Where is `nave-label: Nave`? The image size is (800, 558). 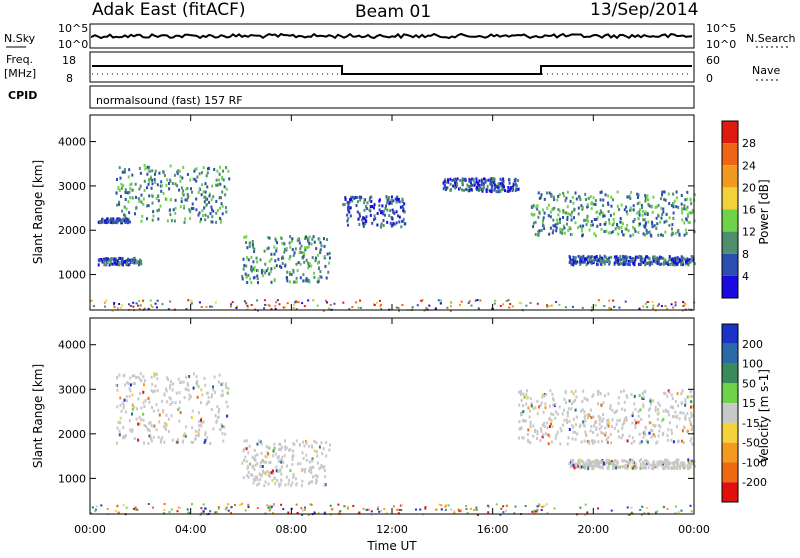
nave-label: Nave is located at coordinates (766, 70).